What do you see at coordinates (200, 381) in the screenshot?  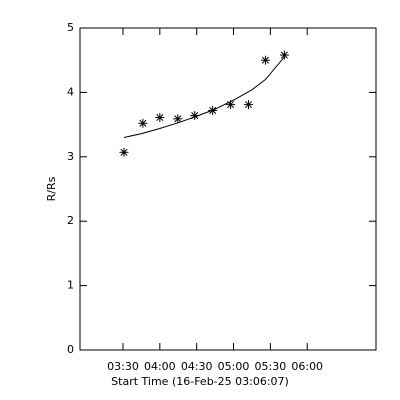 I see `x-axis-label: Start Time (16-Feb-25 03:06:07)` at bounding box center [200, 381].